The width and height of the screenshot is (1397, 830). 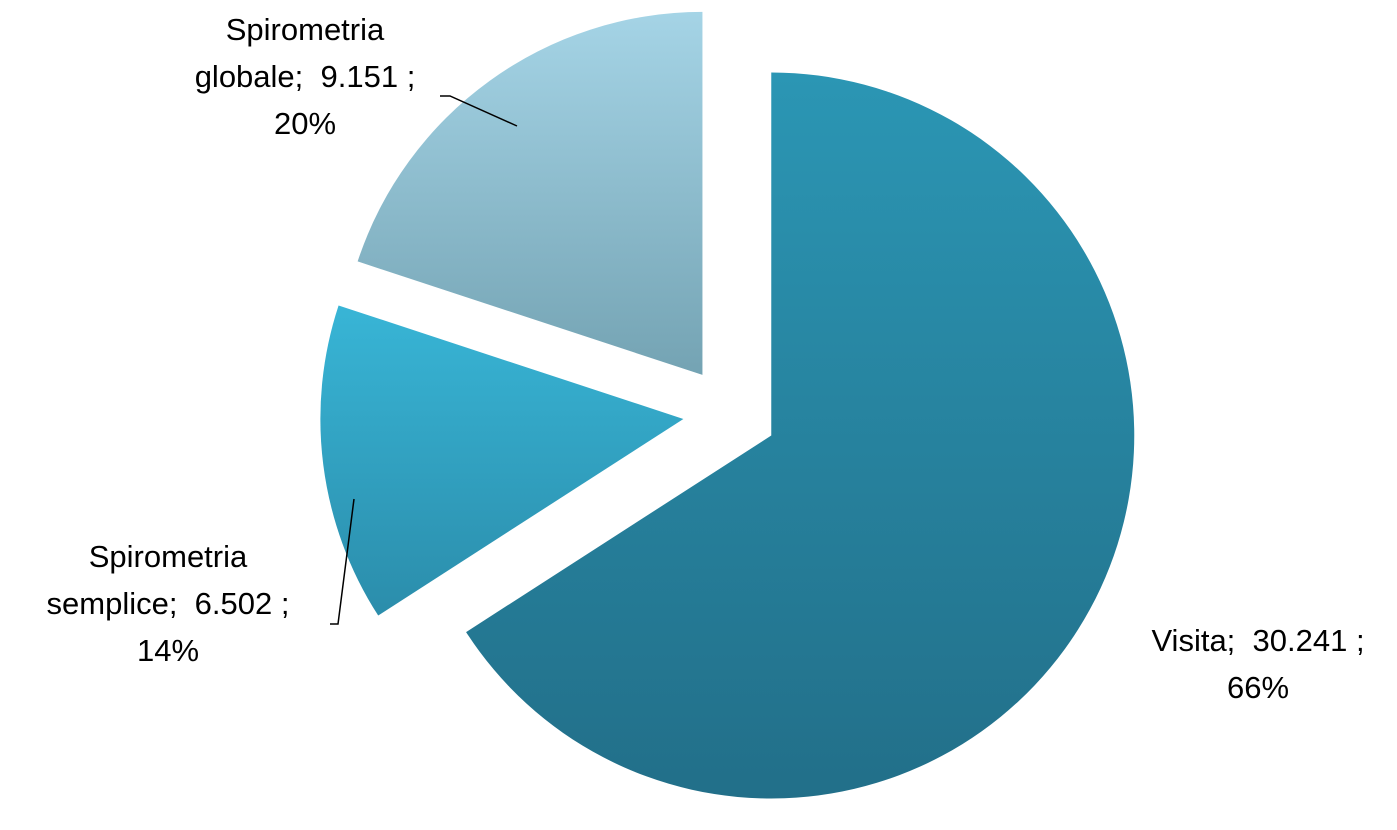 I want to click on slice-data-label: Spirometria semplice; 6.502 ; 14%, so click(x=168, y=603).